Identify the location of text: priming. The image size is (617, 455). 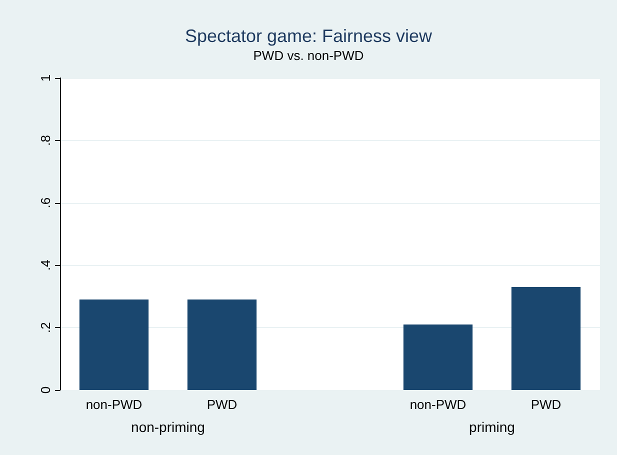
(492, 427).